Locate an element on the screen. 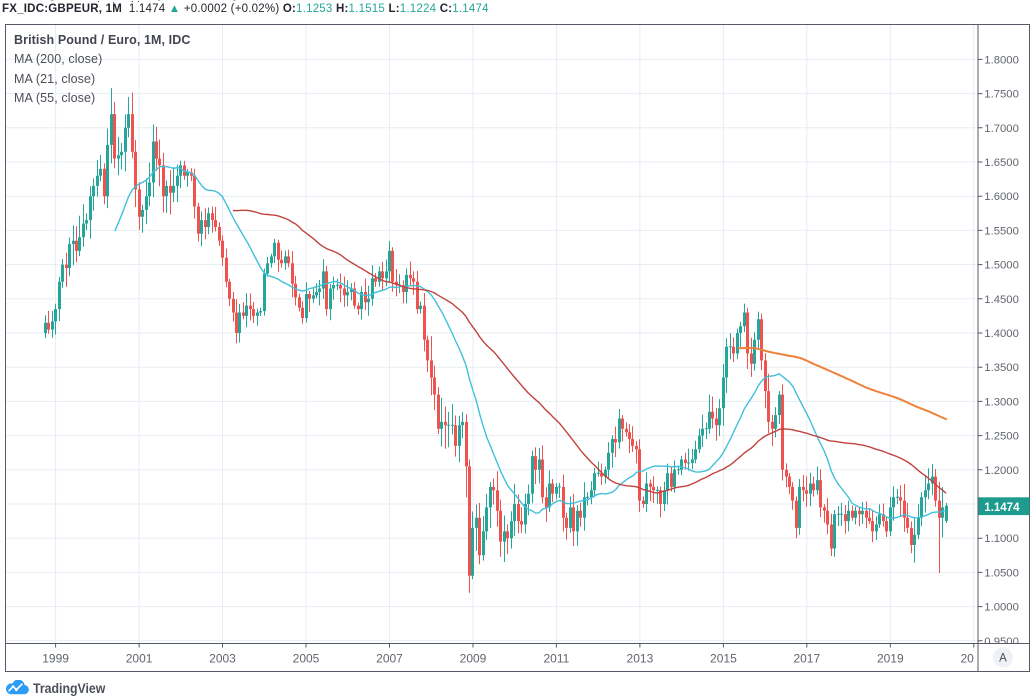  svg-text: 1.1000 is located at coordinates (1001, 539).